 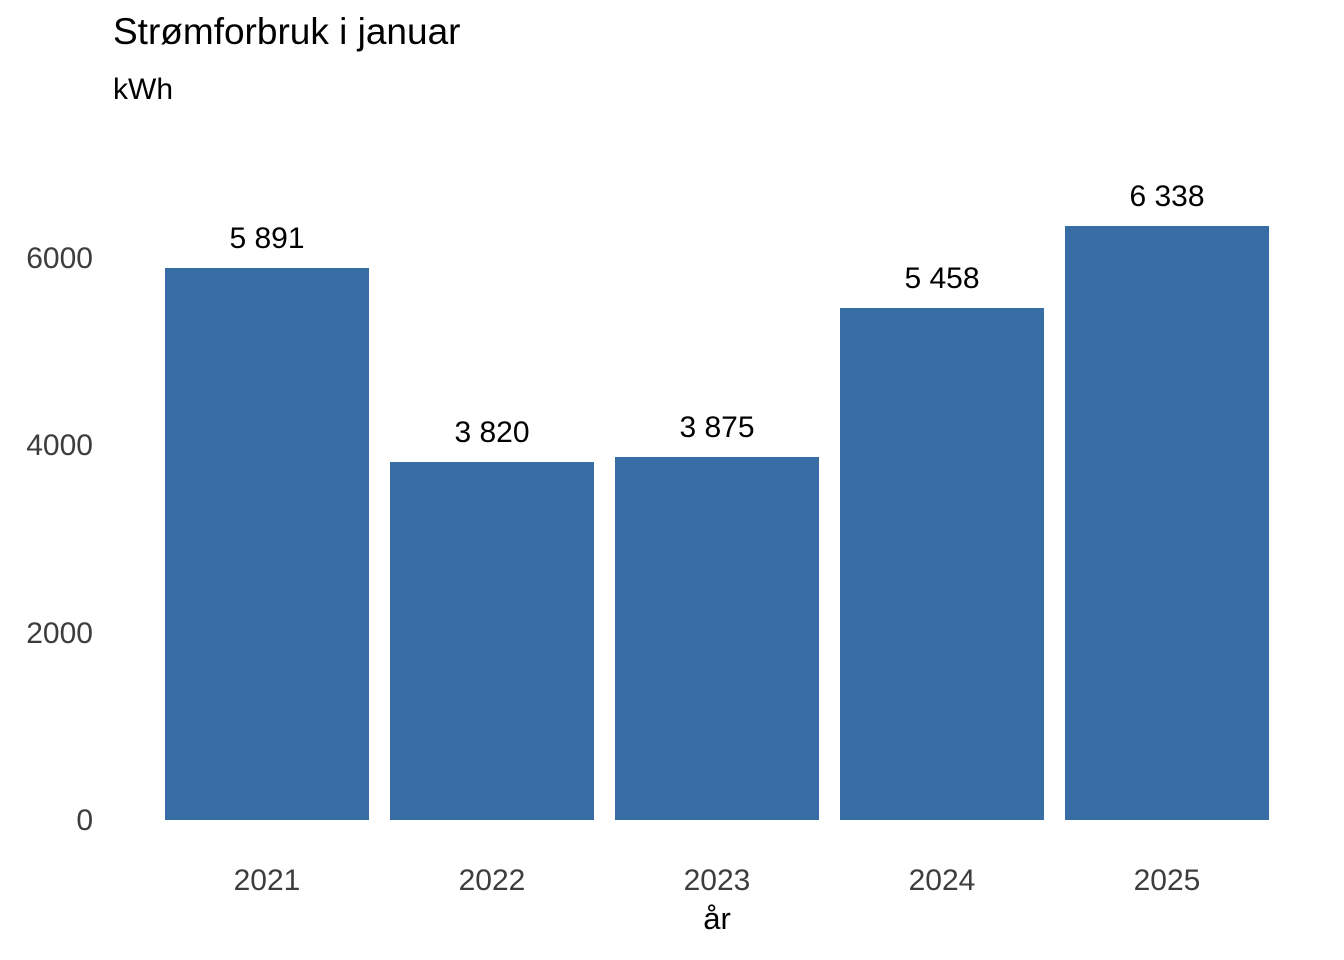 What do you see at coordinates (1167, 880) in the screenshot?
I see `x-tick-label: 2025` at bounding box center [1167, 880].